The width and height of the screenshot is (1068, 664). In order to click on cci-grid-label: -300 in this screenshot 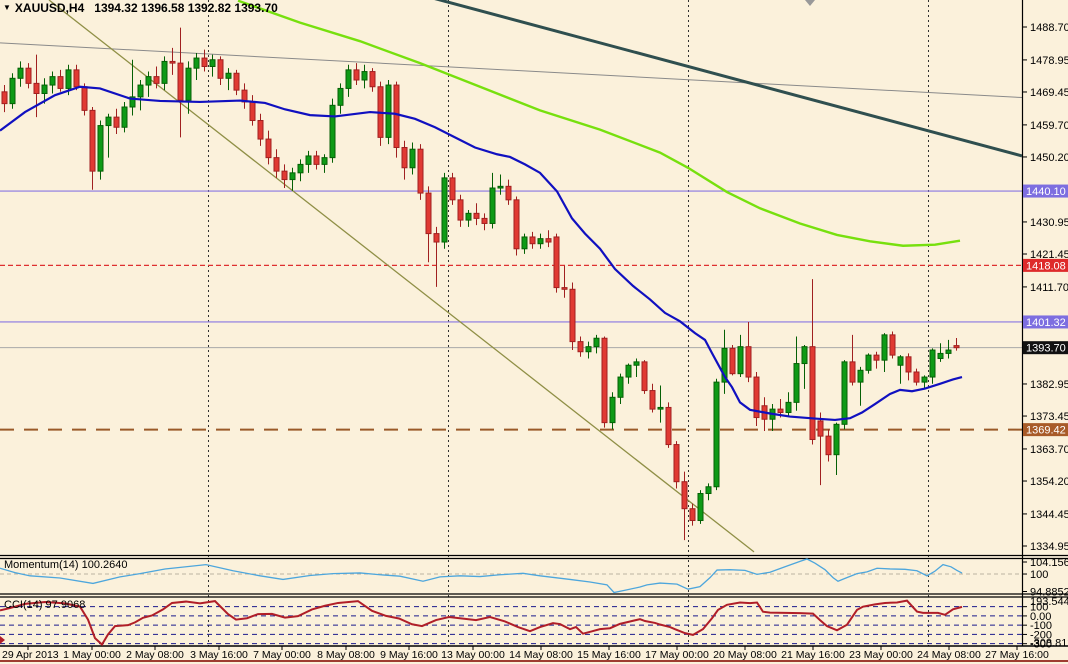, I will do `click(1041, 645)`.